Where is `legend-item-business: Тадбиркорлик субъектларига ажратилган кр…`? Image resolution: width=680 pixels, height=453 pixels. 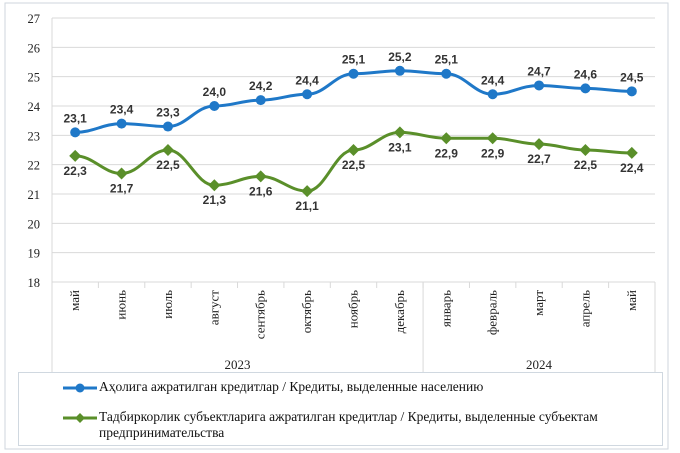
legend-item-business: Тадбиркорлик субъектларига ажратилган кр… is located at coordinates (358, 425).